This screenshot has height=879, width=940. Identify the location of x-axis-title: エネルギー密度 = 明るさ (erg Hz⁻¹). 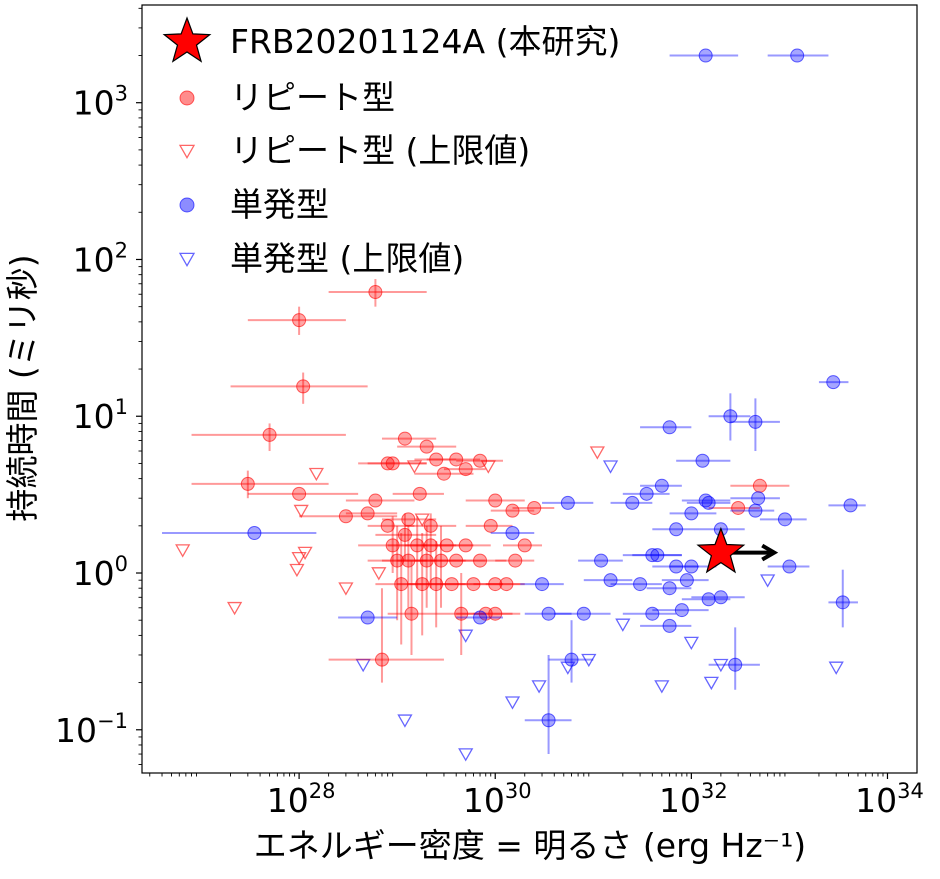
(530, 845).